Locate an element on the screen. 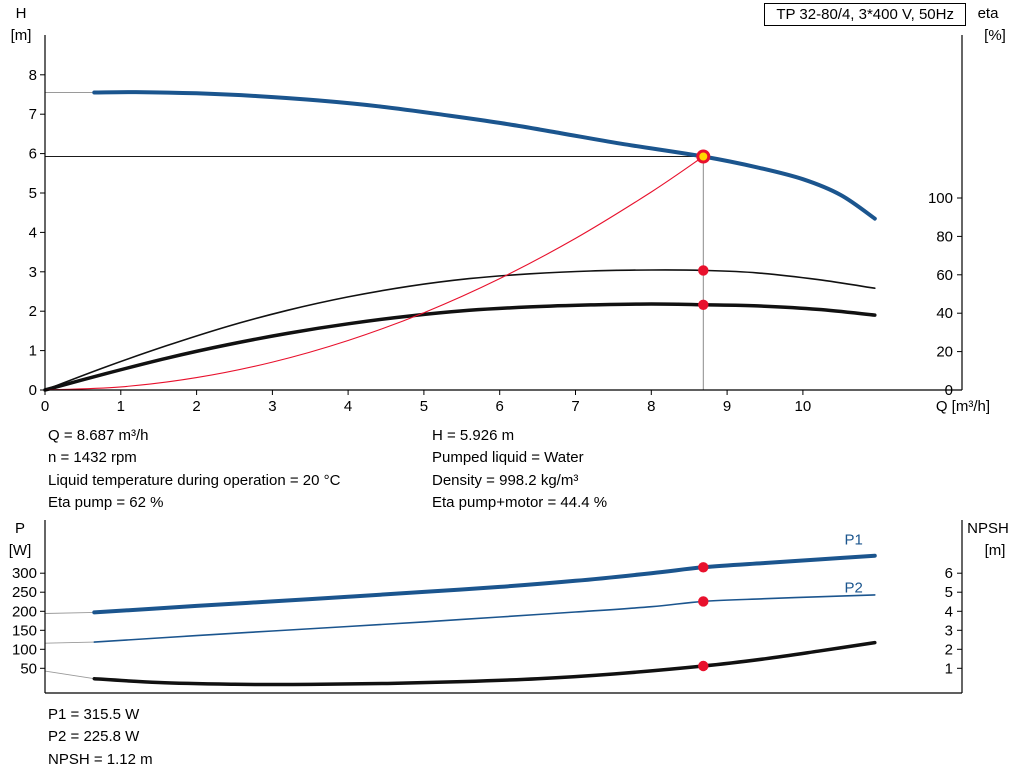  info-density: Density = 998.2 kg/m³ is located at coordinates (505, 480).